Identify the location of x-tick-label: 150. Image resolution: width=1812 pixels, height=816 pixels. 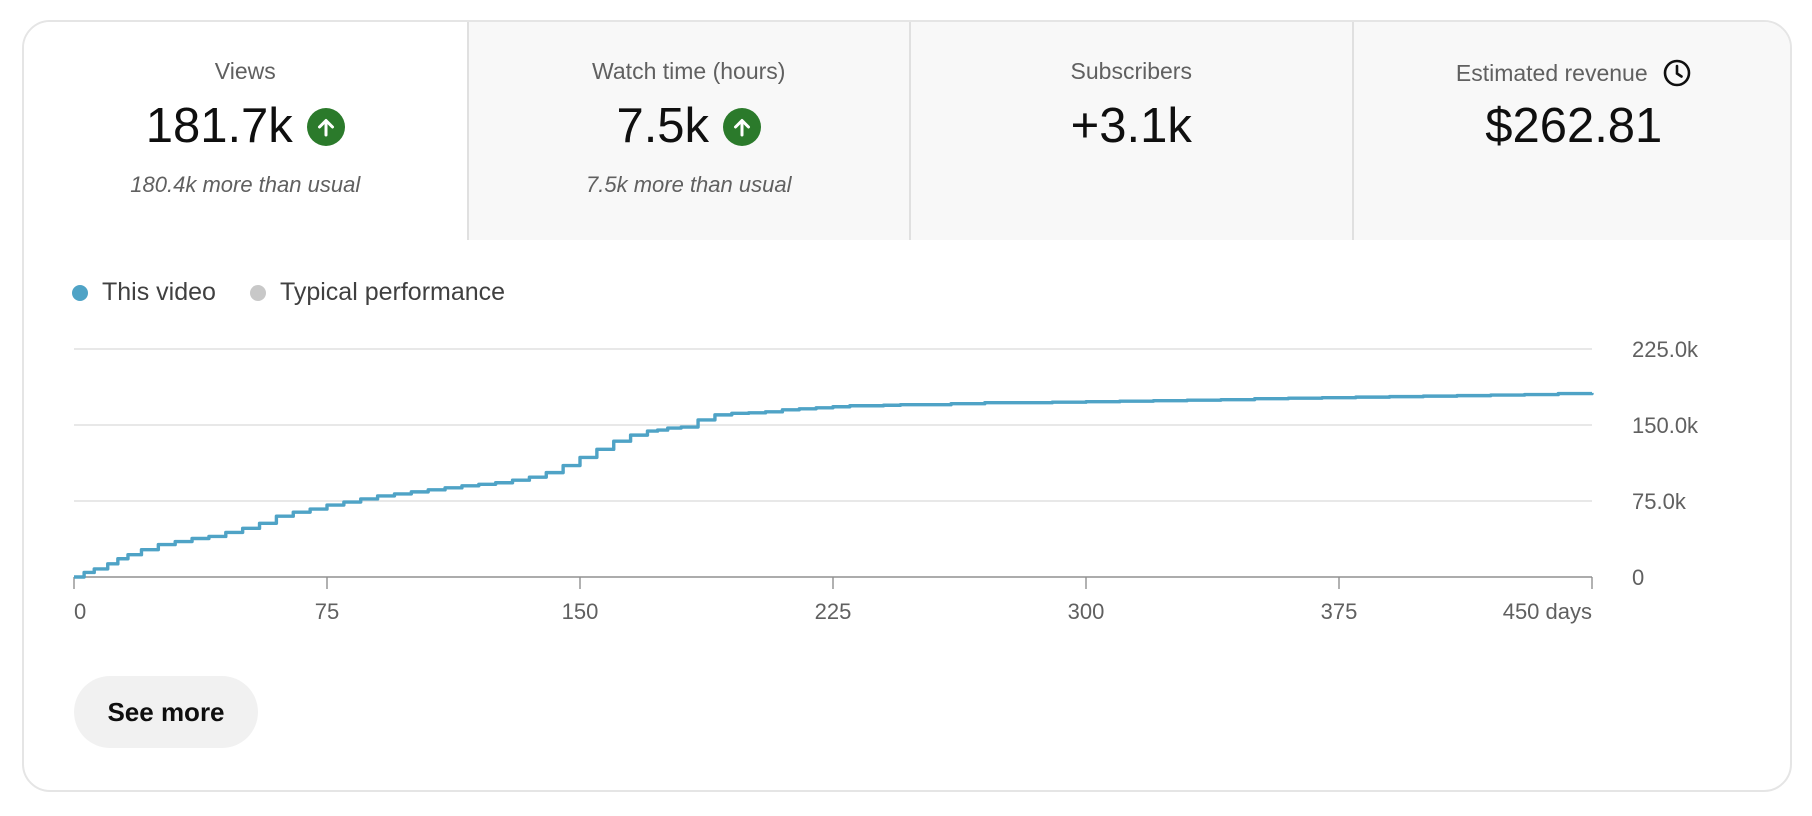
(580, 611).